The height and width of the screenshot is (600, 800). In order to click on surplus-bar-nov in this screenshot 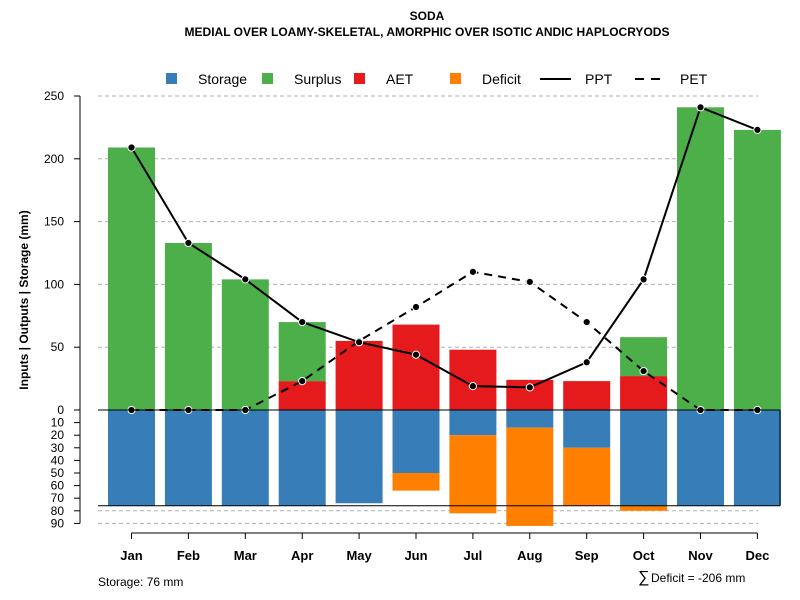, I will do `click(700, 258)`.